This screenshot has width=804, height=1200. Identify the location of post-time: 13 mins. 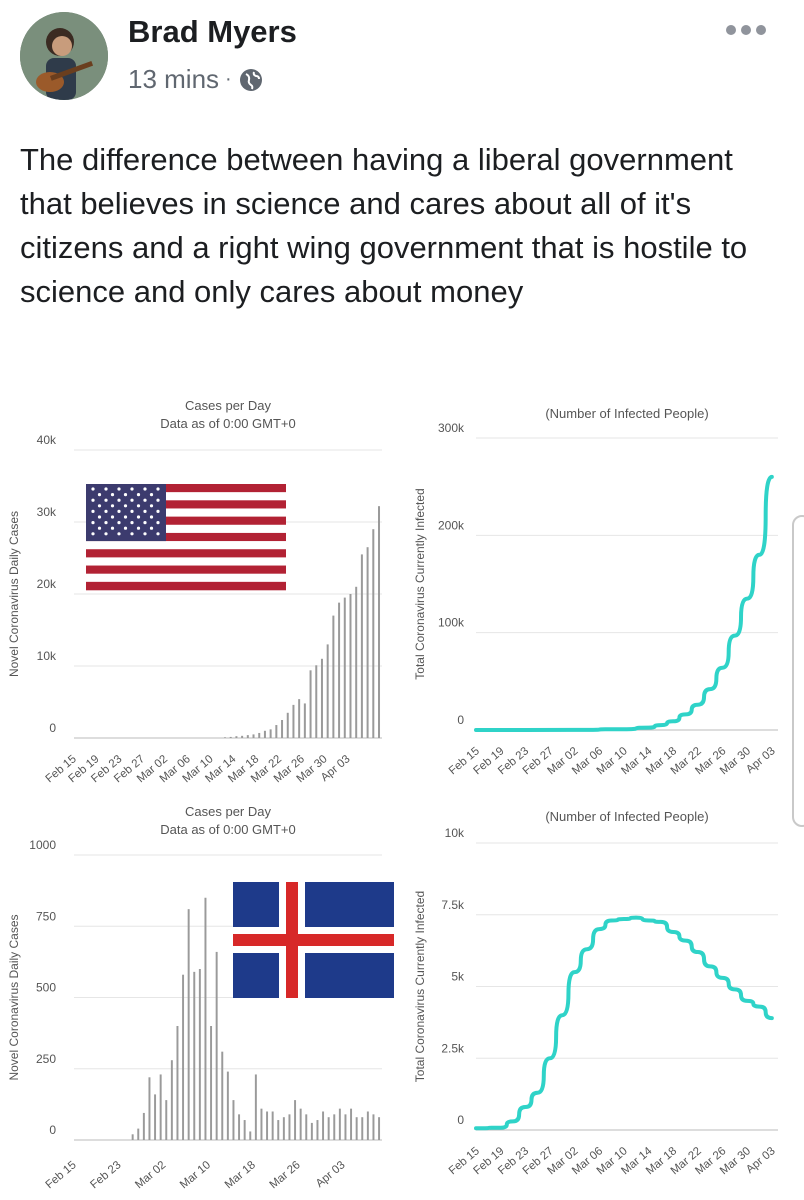
(174, 79).